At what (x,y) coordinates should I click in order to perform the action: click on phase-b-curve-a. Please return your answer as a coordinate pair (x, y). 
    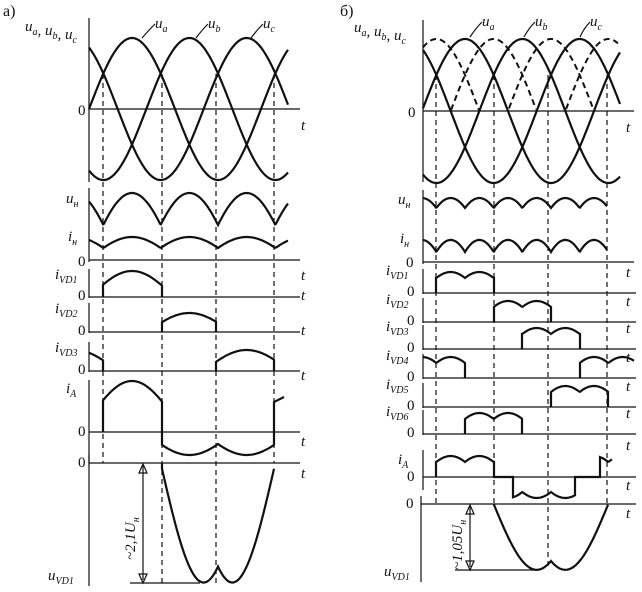
    Looking at the image, I should click on (188, 109).